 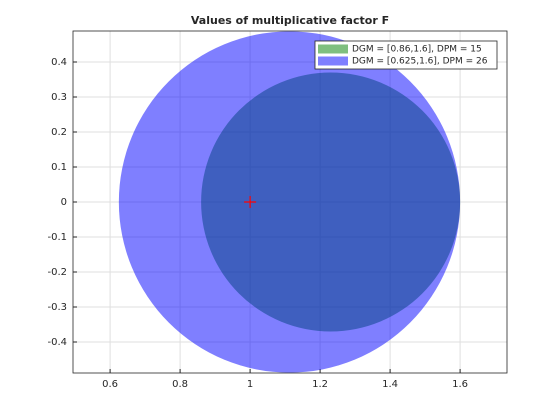 What do you see at coordinates (320, 384) in the screenshot?
I see `x-tick-label: 1.2` at bounding box center [320, 384].